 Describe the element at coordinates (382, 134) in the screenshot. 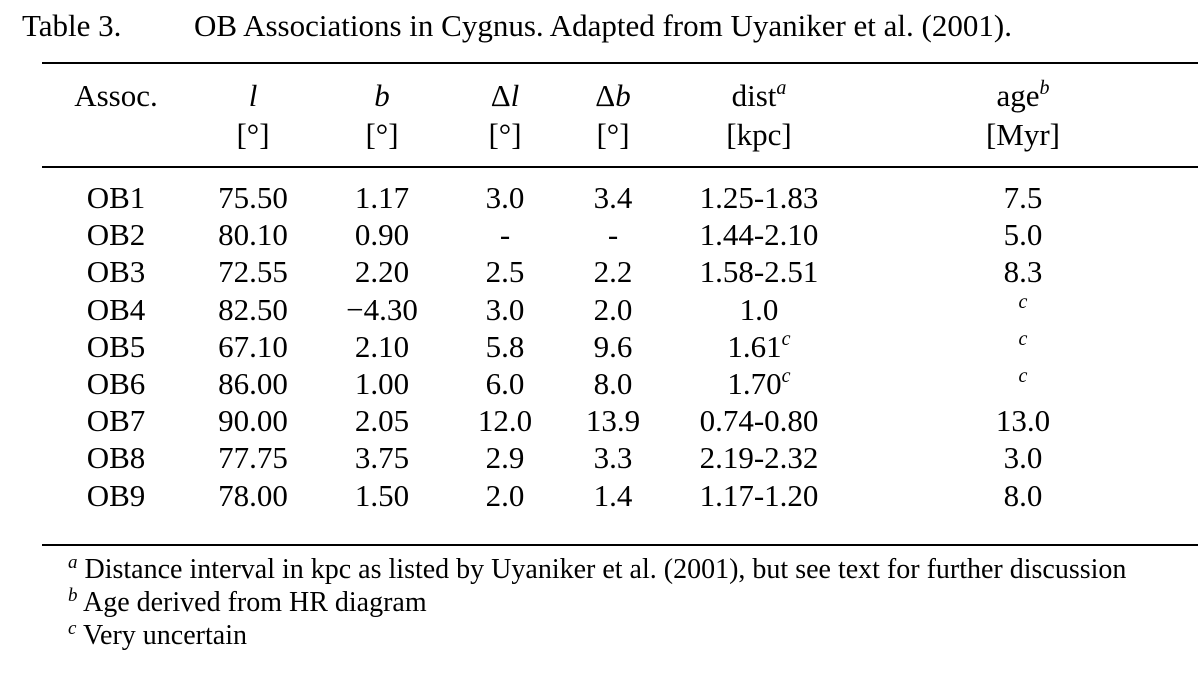

I see `column-unit-b: [°]` at that location.